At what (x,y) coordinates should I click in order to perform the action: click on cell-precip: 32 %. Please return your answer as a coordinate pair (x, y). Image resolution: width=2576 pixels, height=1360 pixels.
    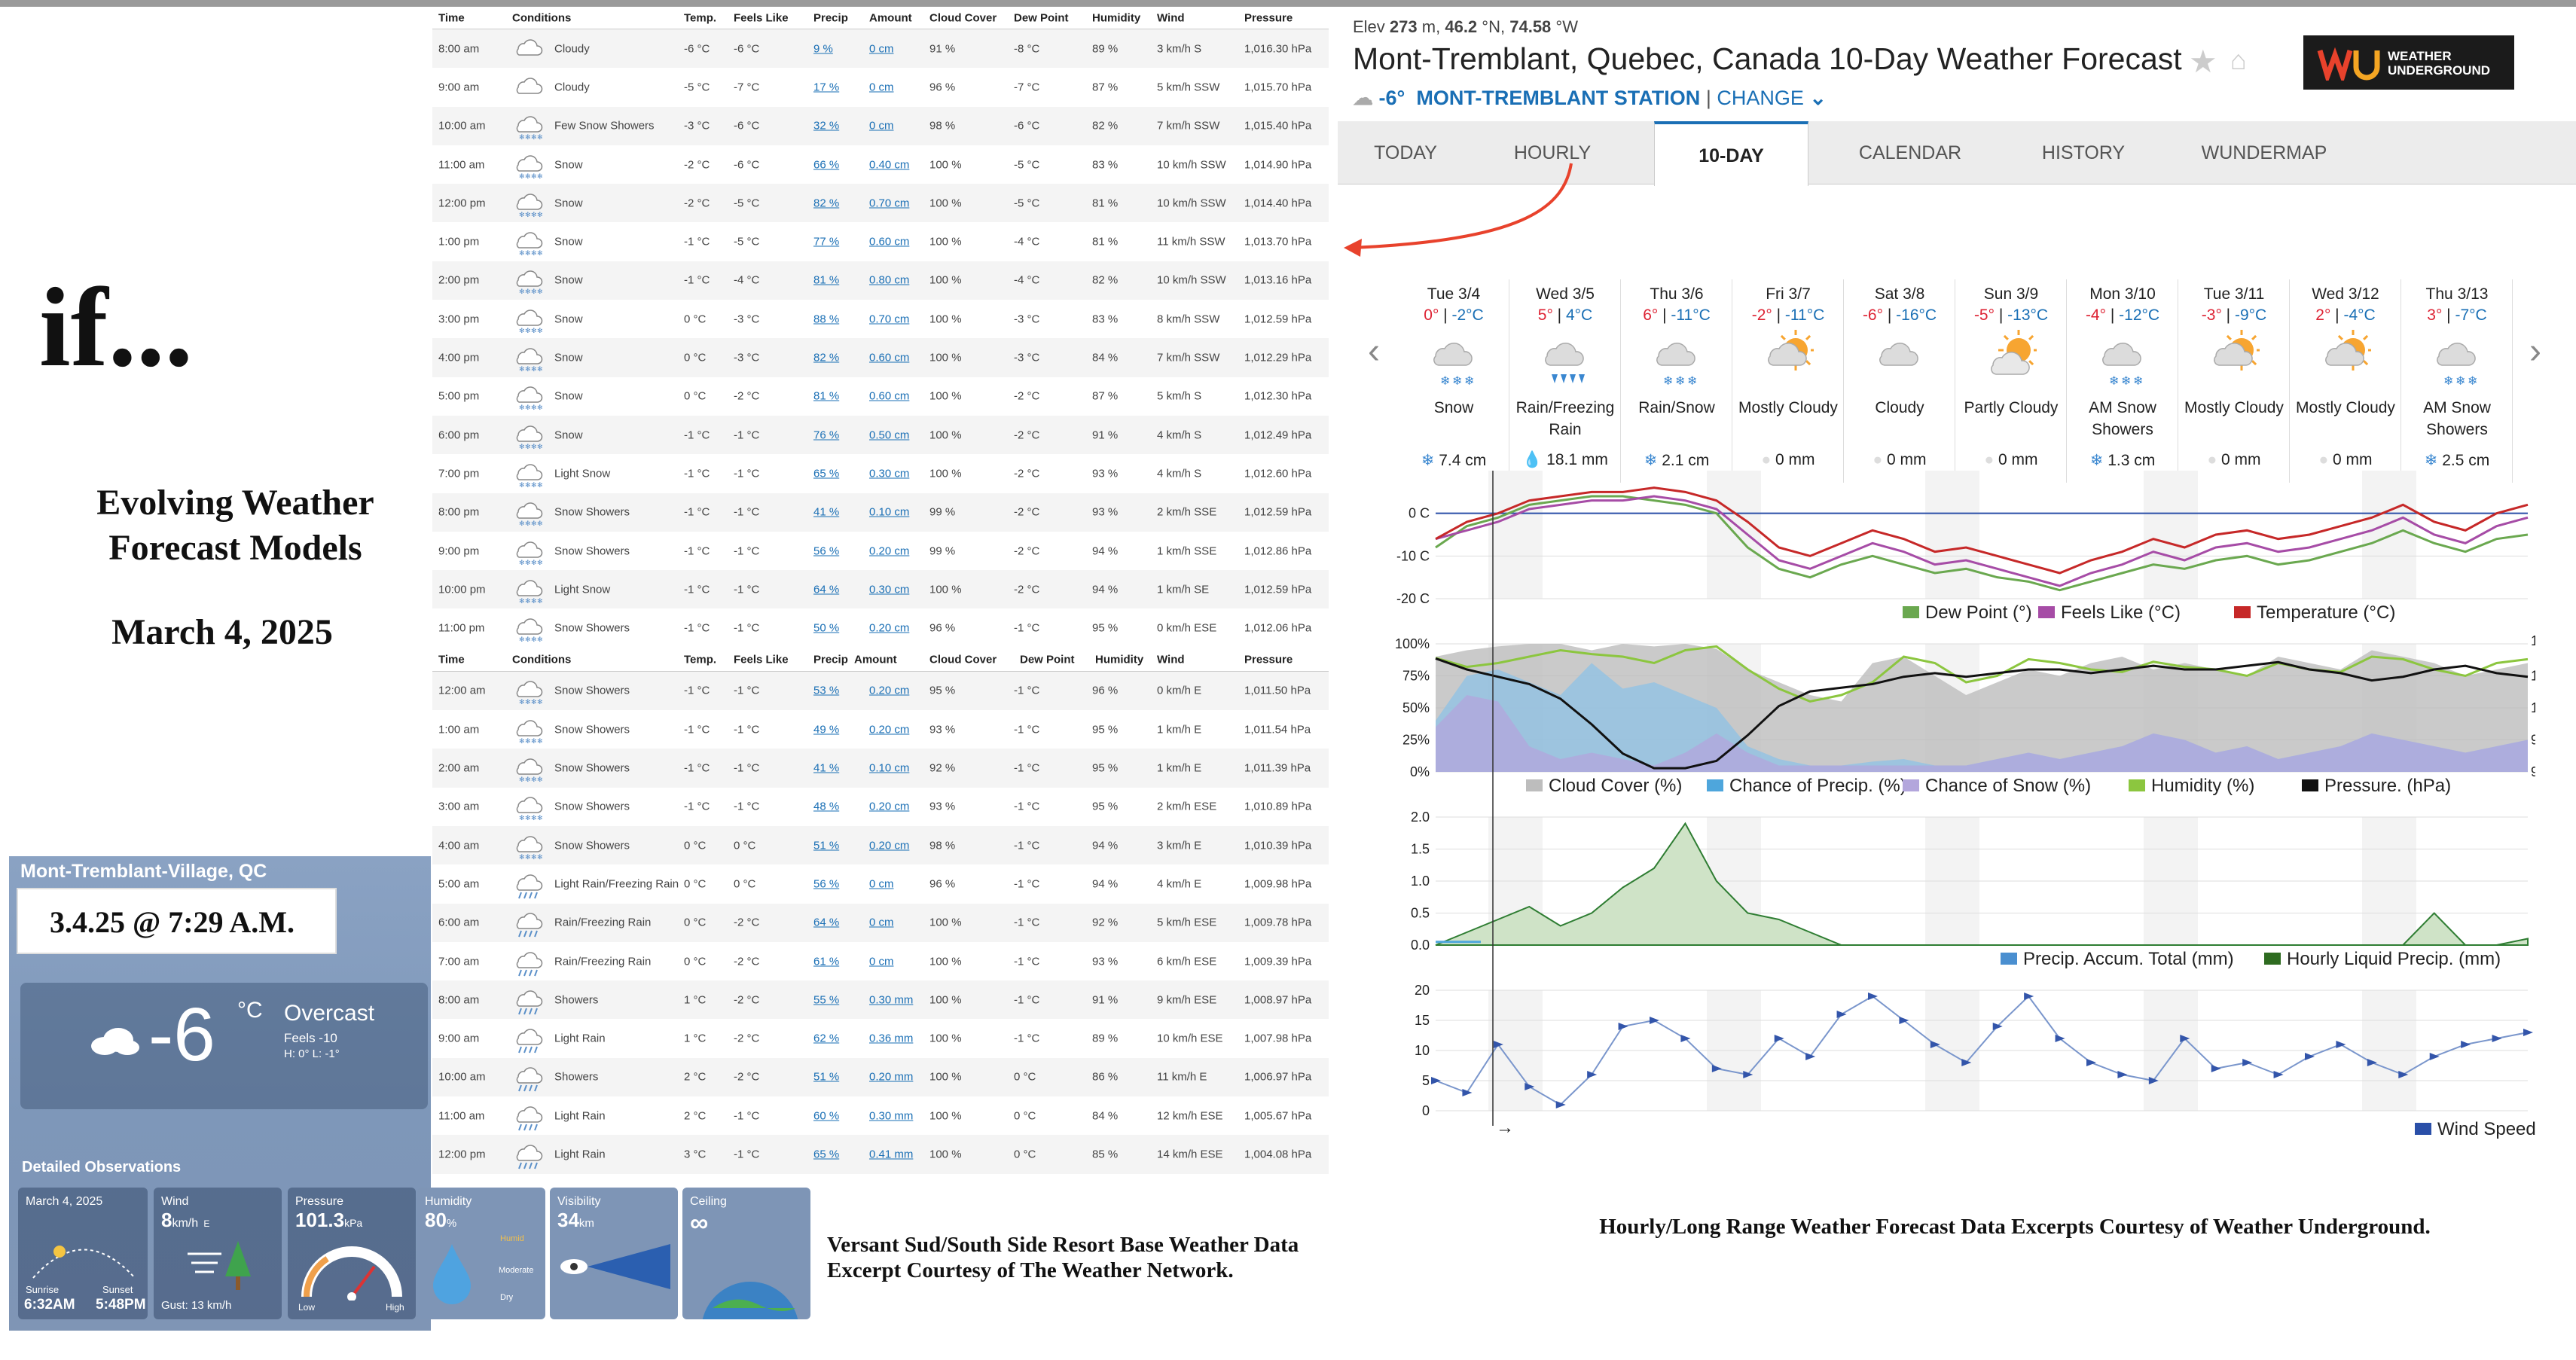
    Looking at the image, I should click on (827, 126).